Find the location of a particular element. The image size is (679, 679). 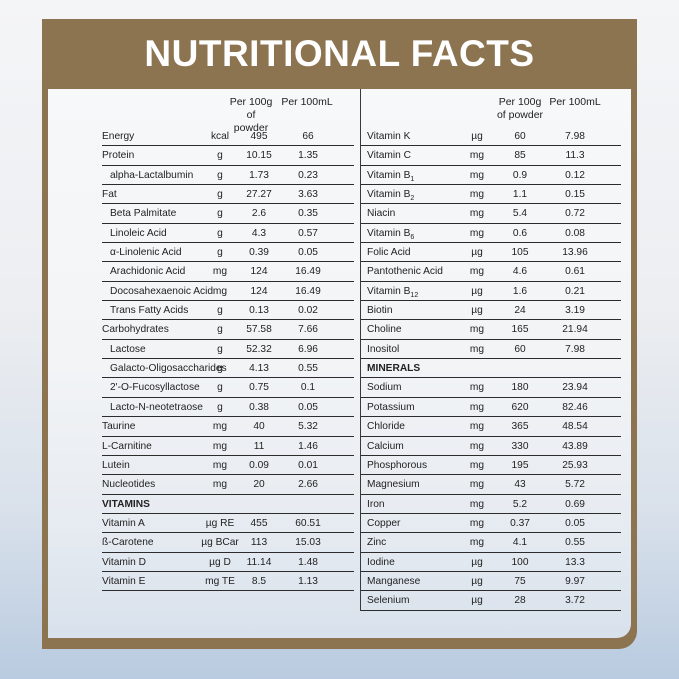

nutrient-name: Linoleic Acid is located at coordinates (138, 233).